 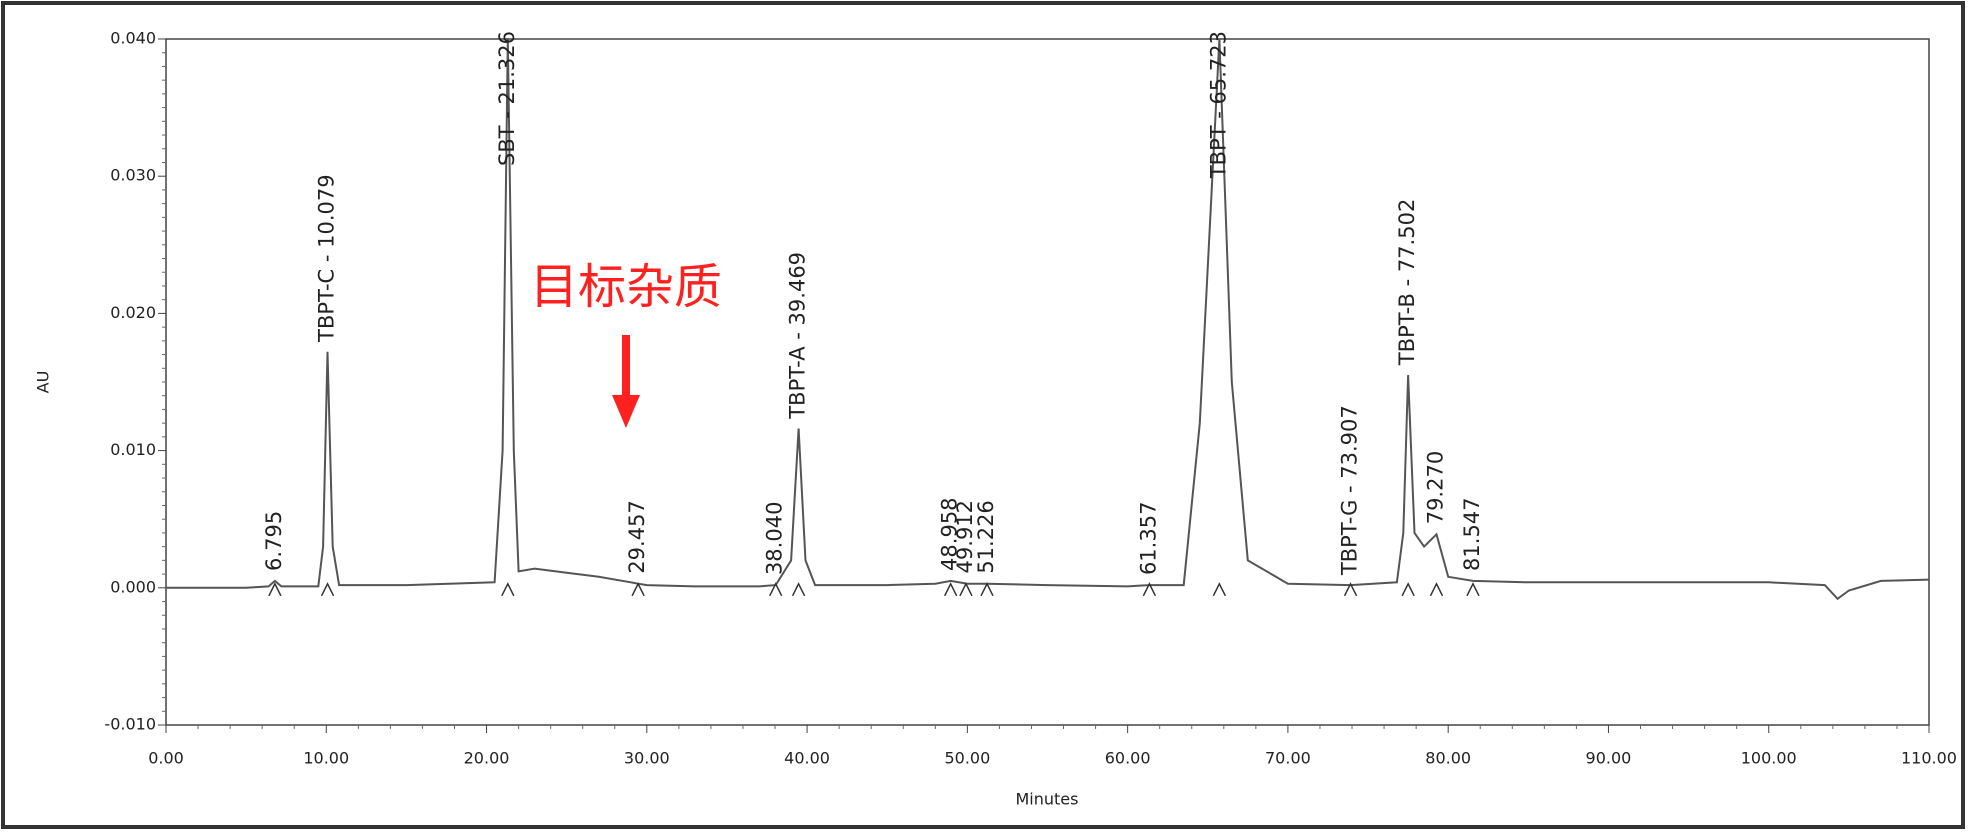 What do you see at coordinates (807, 758) in the screenshot?
I see `x-tick-label: 40.00` at bounding box center [807, 758].